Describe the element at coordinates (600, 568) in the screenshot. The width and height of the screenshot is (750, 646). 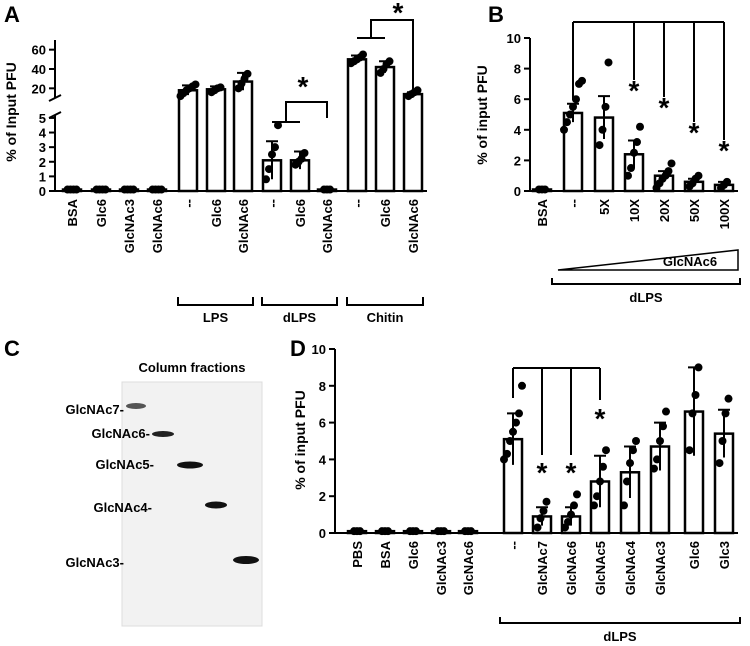
I see `x-tick-label: GlcNAc5` at that location.